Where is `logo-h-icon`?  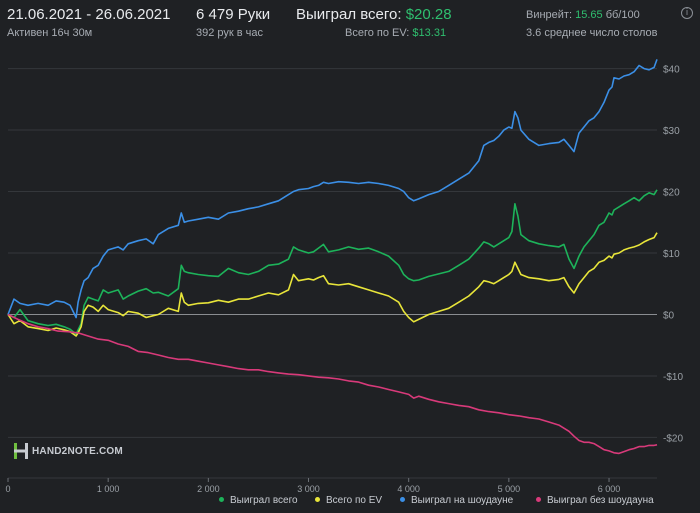 logo-h-icon is located at coordinates (21, 451).